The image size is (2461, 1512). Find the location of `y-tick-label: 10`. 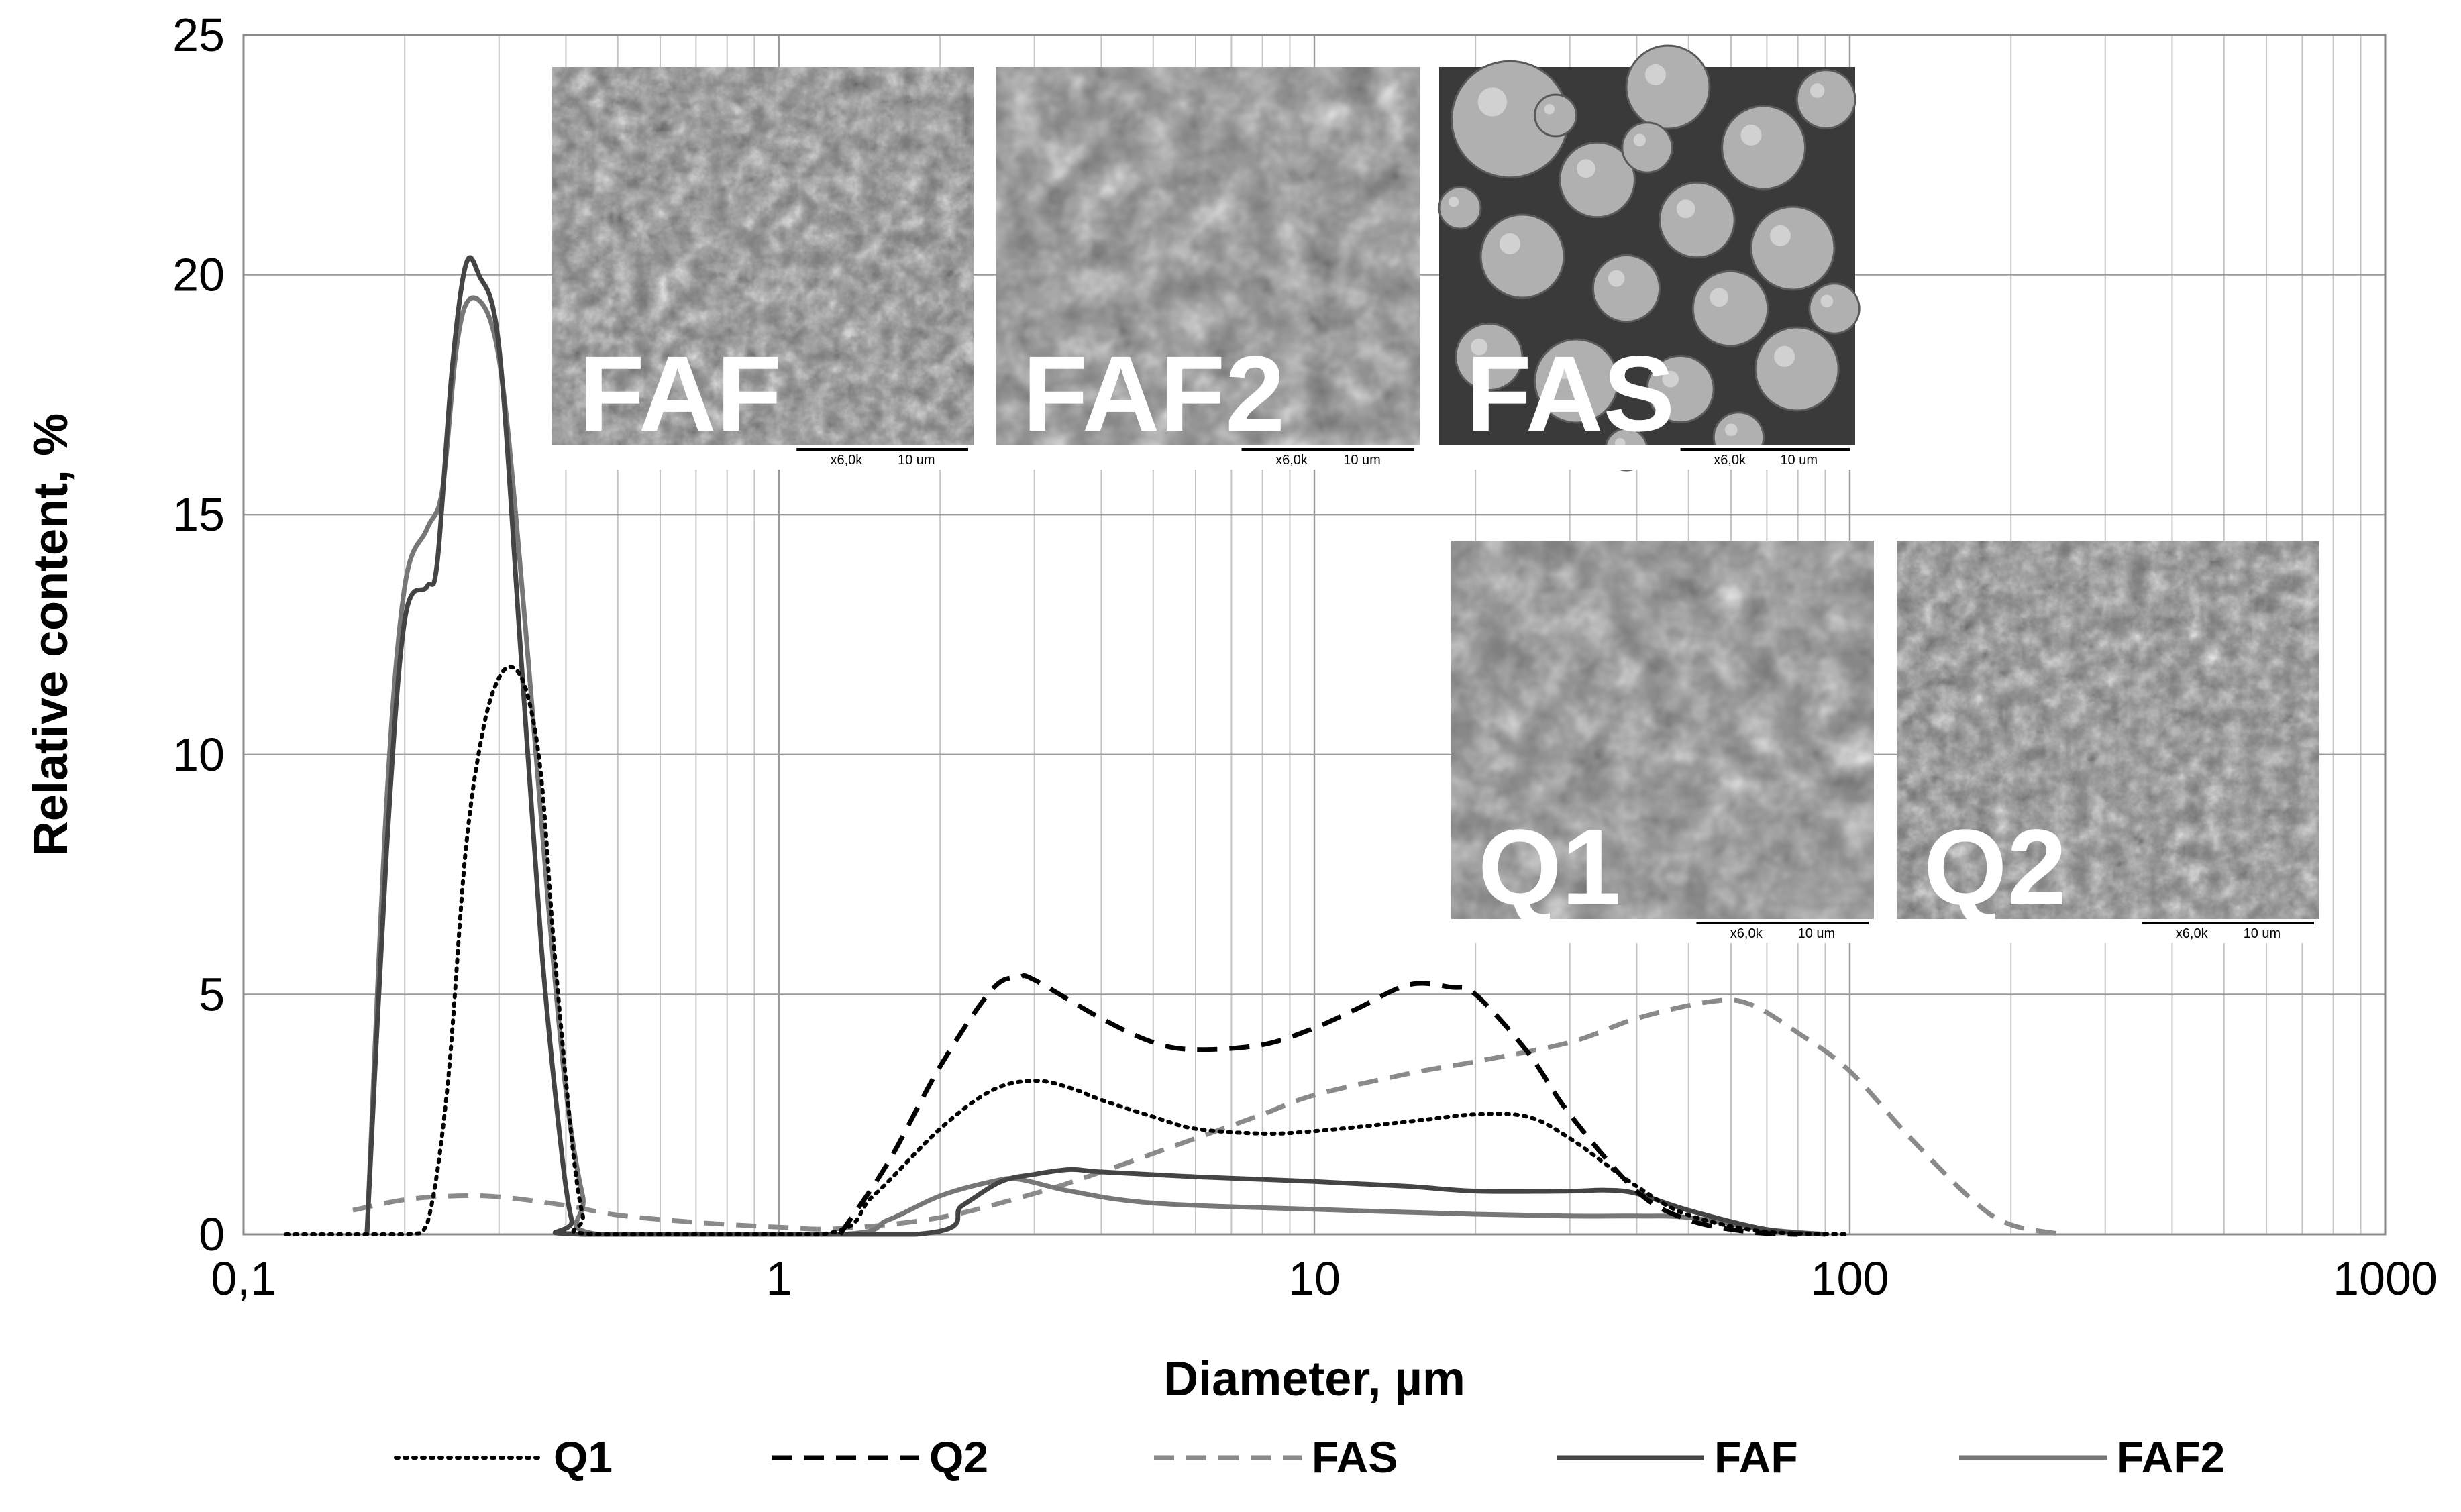

y-tick-label: 10 is located at coordinates (198, 755).